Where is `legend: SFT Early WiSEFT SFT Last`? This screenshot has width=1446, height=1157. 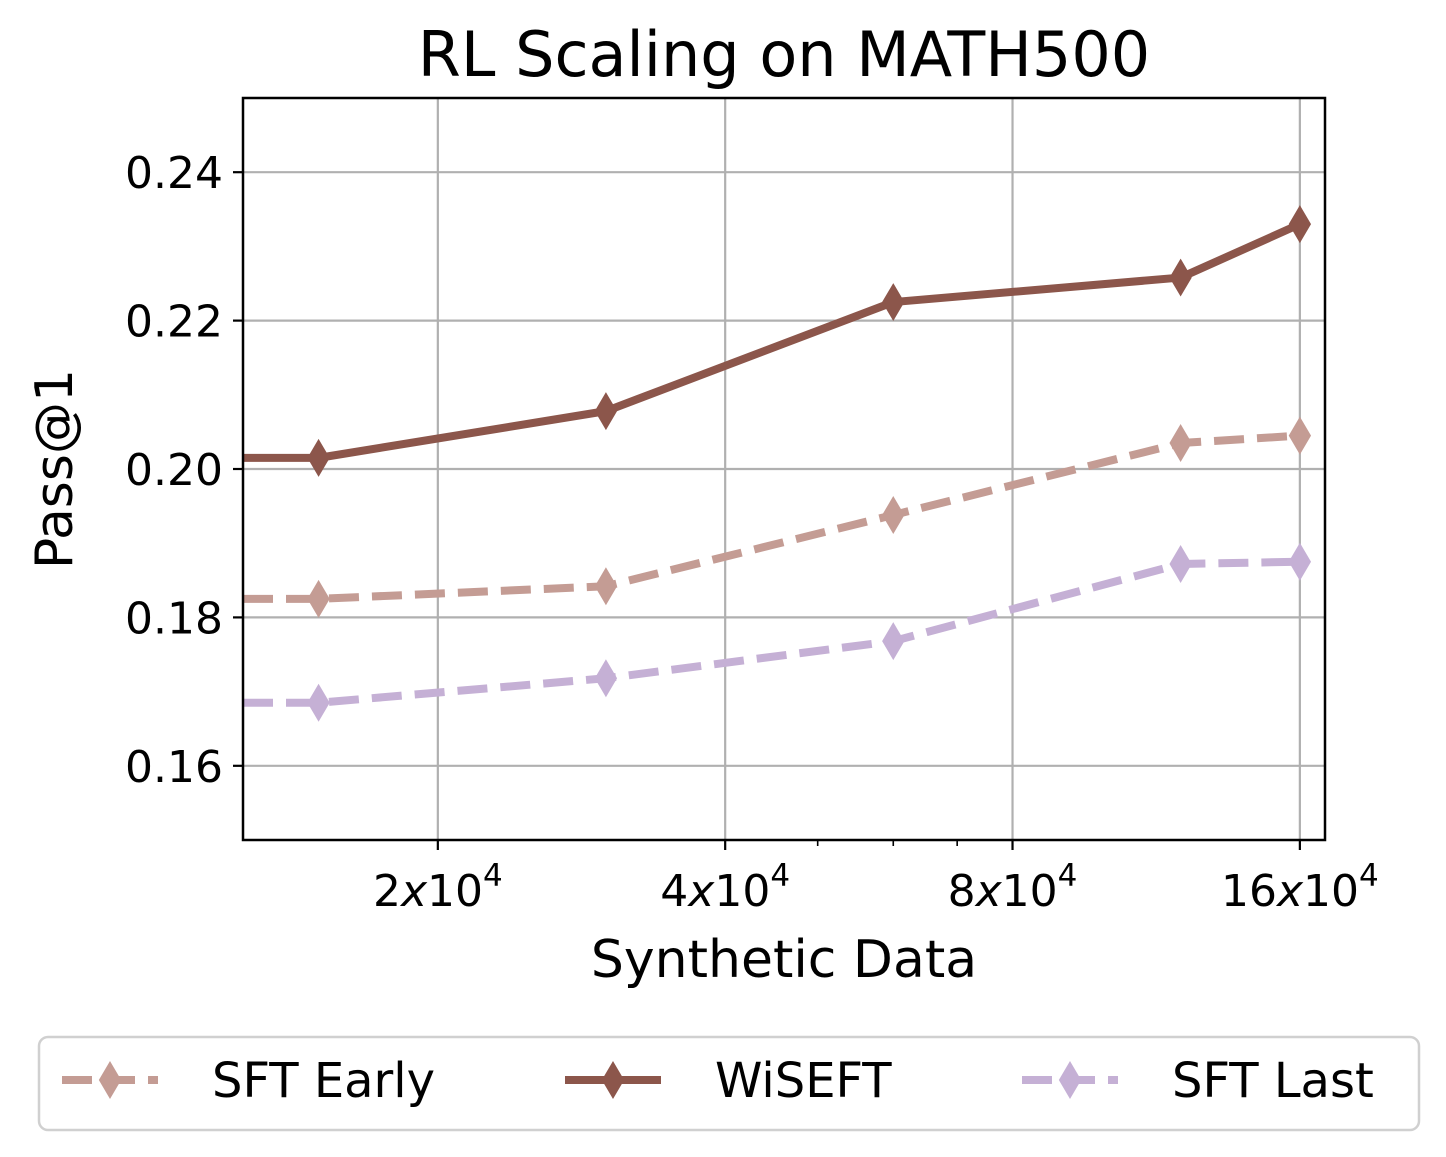 legend: SFT Early WiSEFT SFT Last is located at coordinates (729, 1083).